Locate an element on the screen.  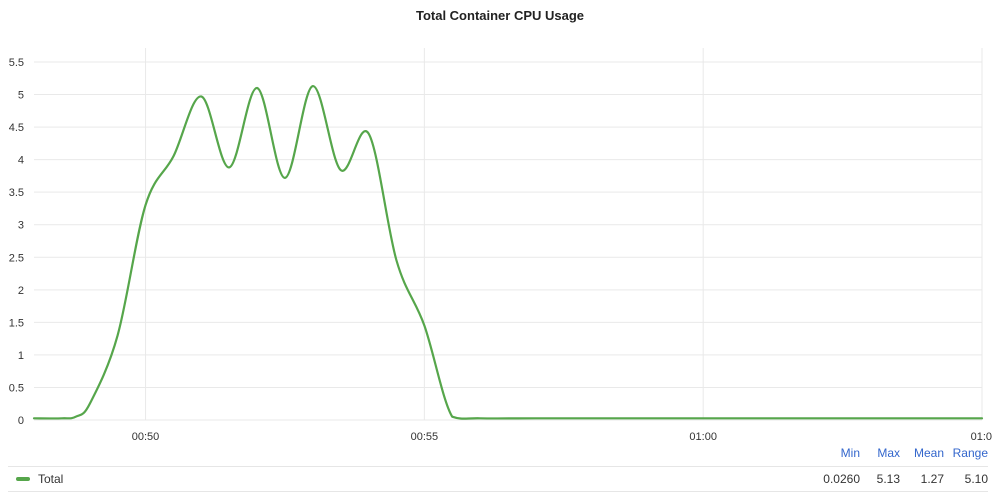
y-tick-label: 3.5 is located at coordinates (16, 193).